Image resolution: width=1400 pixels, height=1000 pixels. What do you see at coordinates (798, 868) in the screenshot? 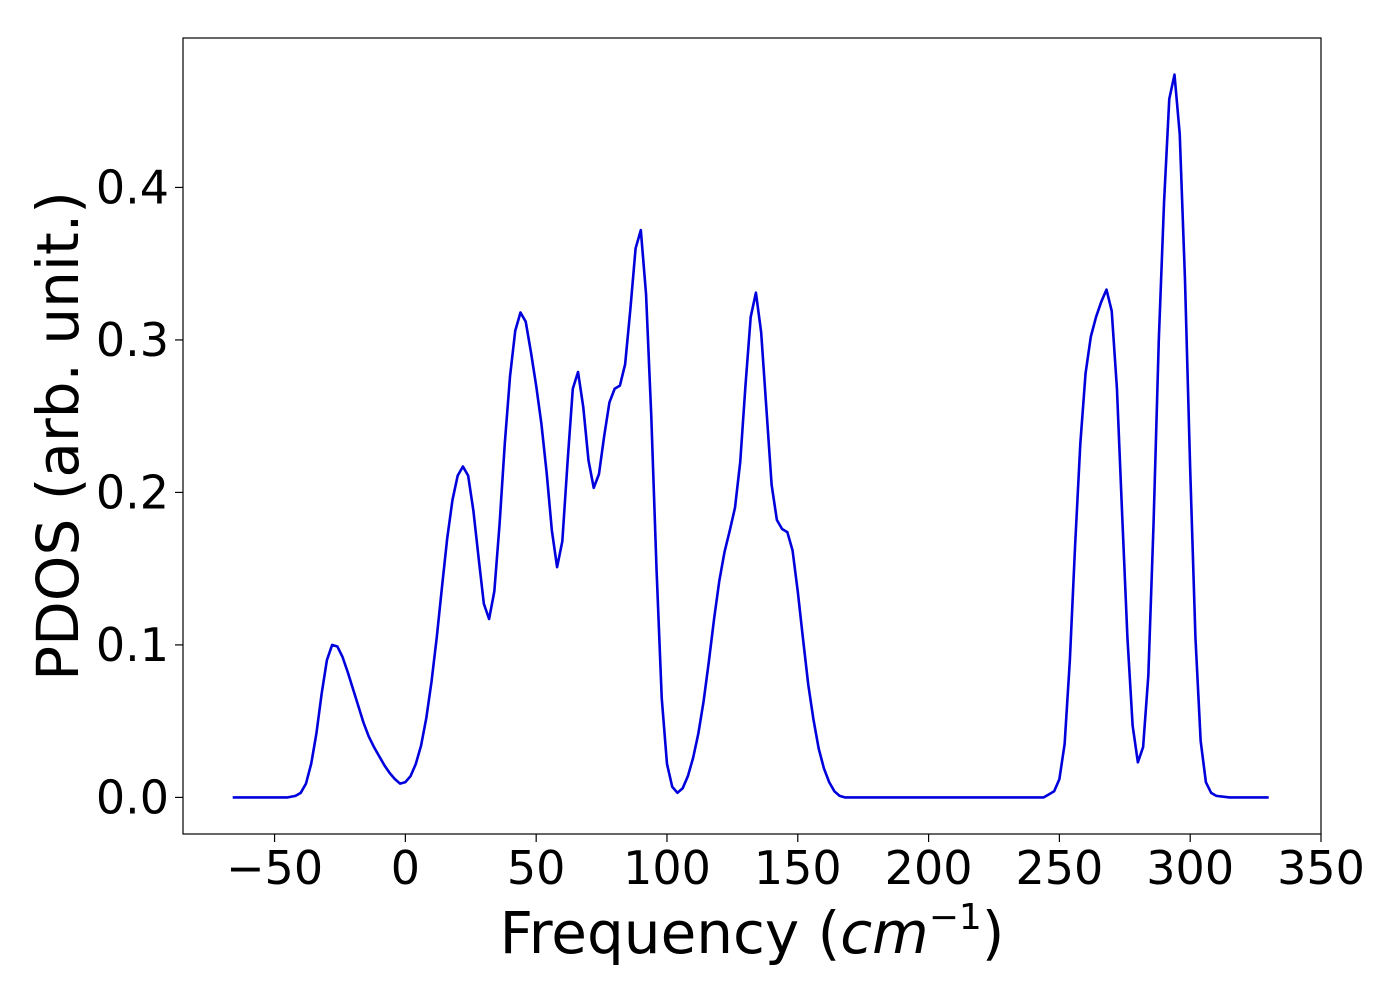
I see `x-tick-label: 150` at bounding box center [798, 868].